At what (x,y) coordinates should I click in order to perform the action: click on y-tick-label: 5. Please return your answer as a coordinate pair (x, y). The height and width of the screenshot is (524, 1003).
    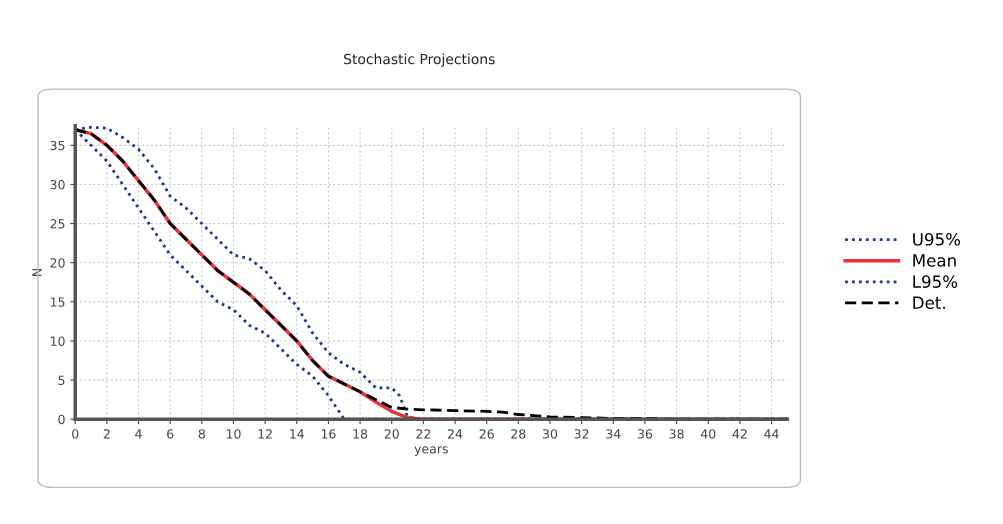
    Looking at the image, I should click on (61, 380).